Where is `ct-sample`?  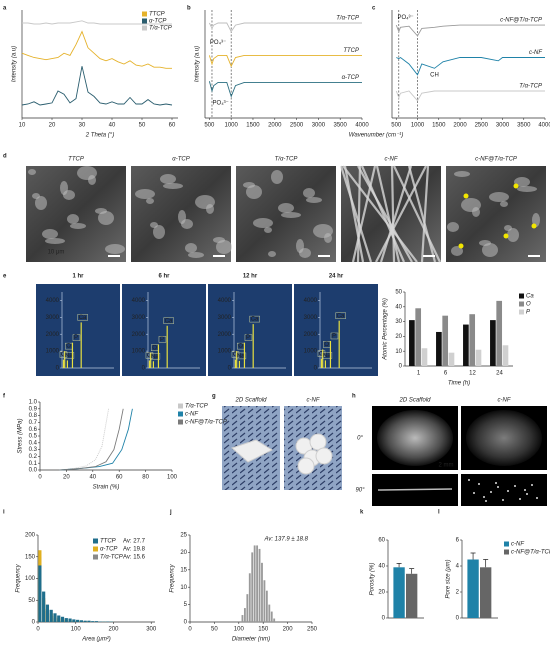 ct-sample is located at coordinates (415, 438).